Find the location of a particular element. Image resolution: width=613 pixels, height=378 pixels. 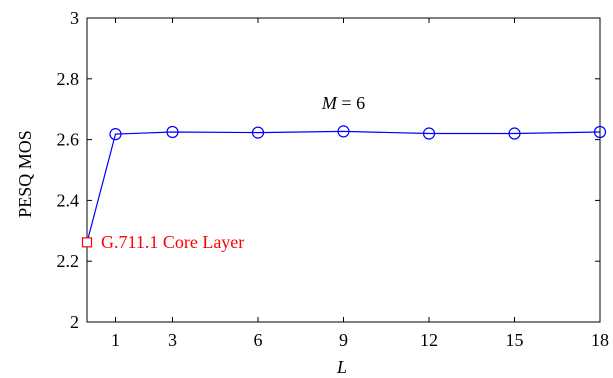

y-tick-label: 3 is located at coordinates (74, 18).